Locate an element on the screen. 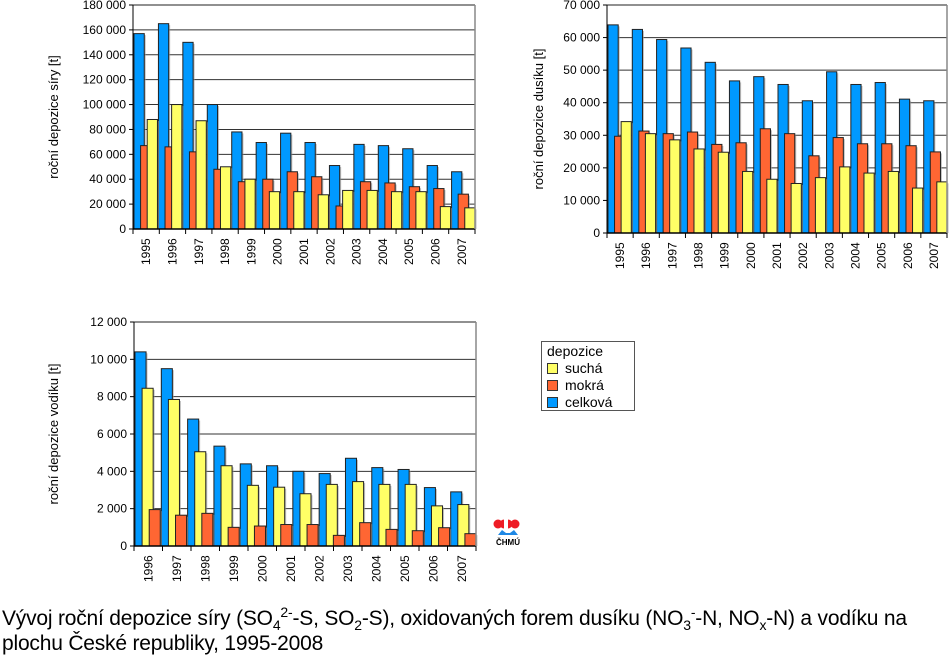  y-tick-label: 8 000 is located at coordinates (112, 397).